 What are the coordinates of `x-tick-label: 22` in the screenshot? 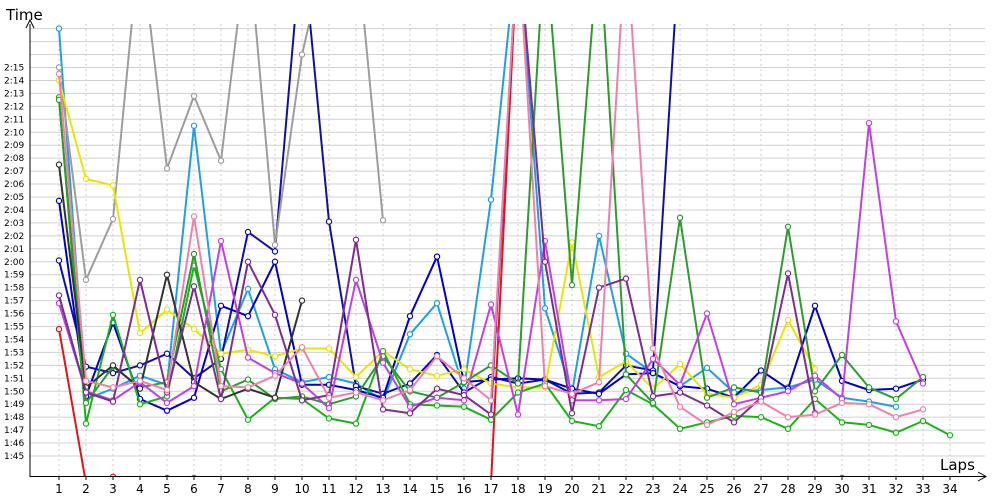 It's located at (625, 489).